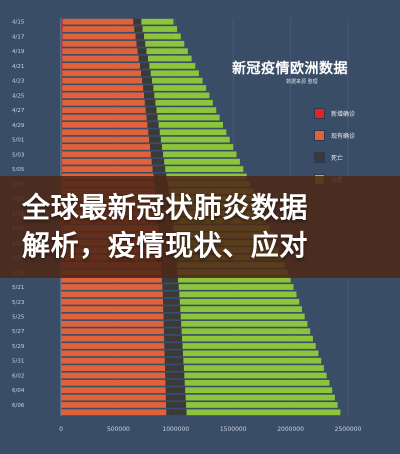  I want to click on y-tick-label: 4/19, so click(18, 52).